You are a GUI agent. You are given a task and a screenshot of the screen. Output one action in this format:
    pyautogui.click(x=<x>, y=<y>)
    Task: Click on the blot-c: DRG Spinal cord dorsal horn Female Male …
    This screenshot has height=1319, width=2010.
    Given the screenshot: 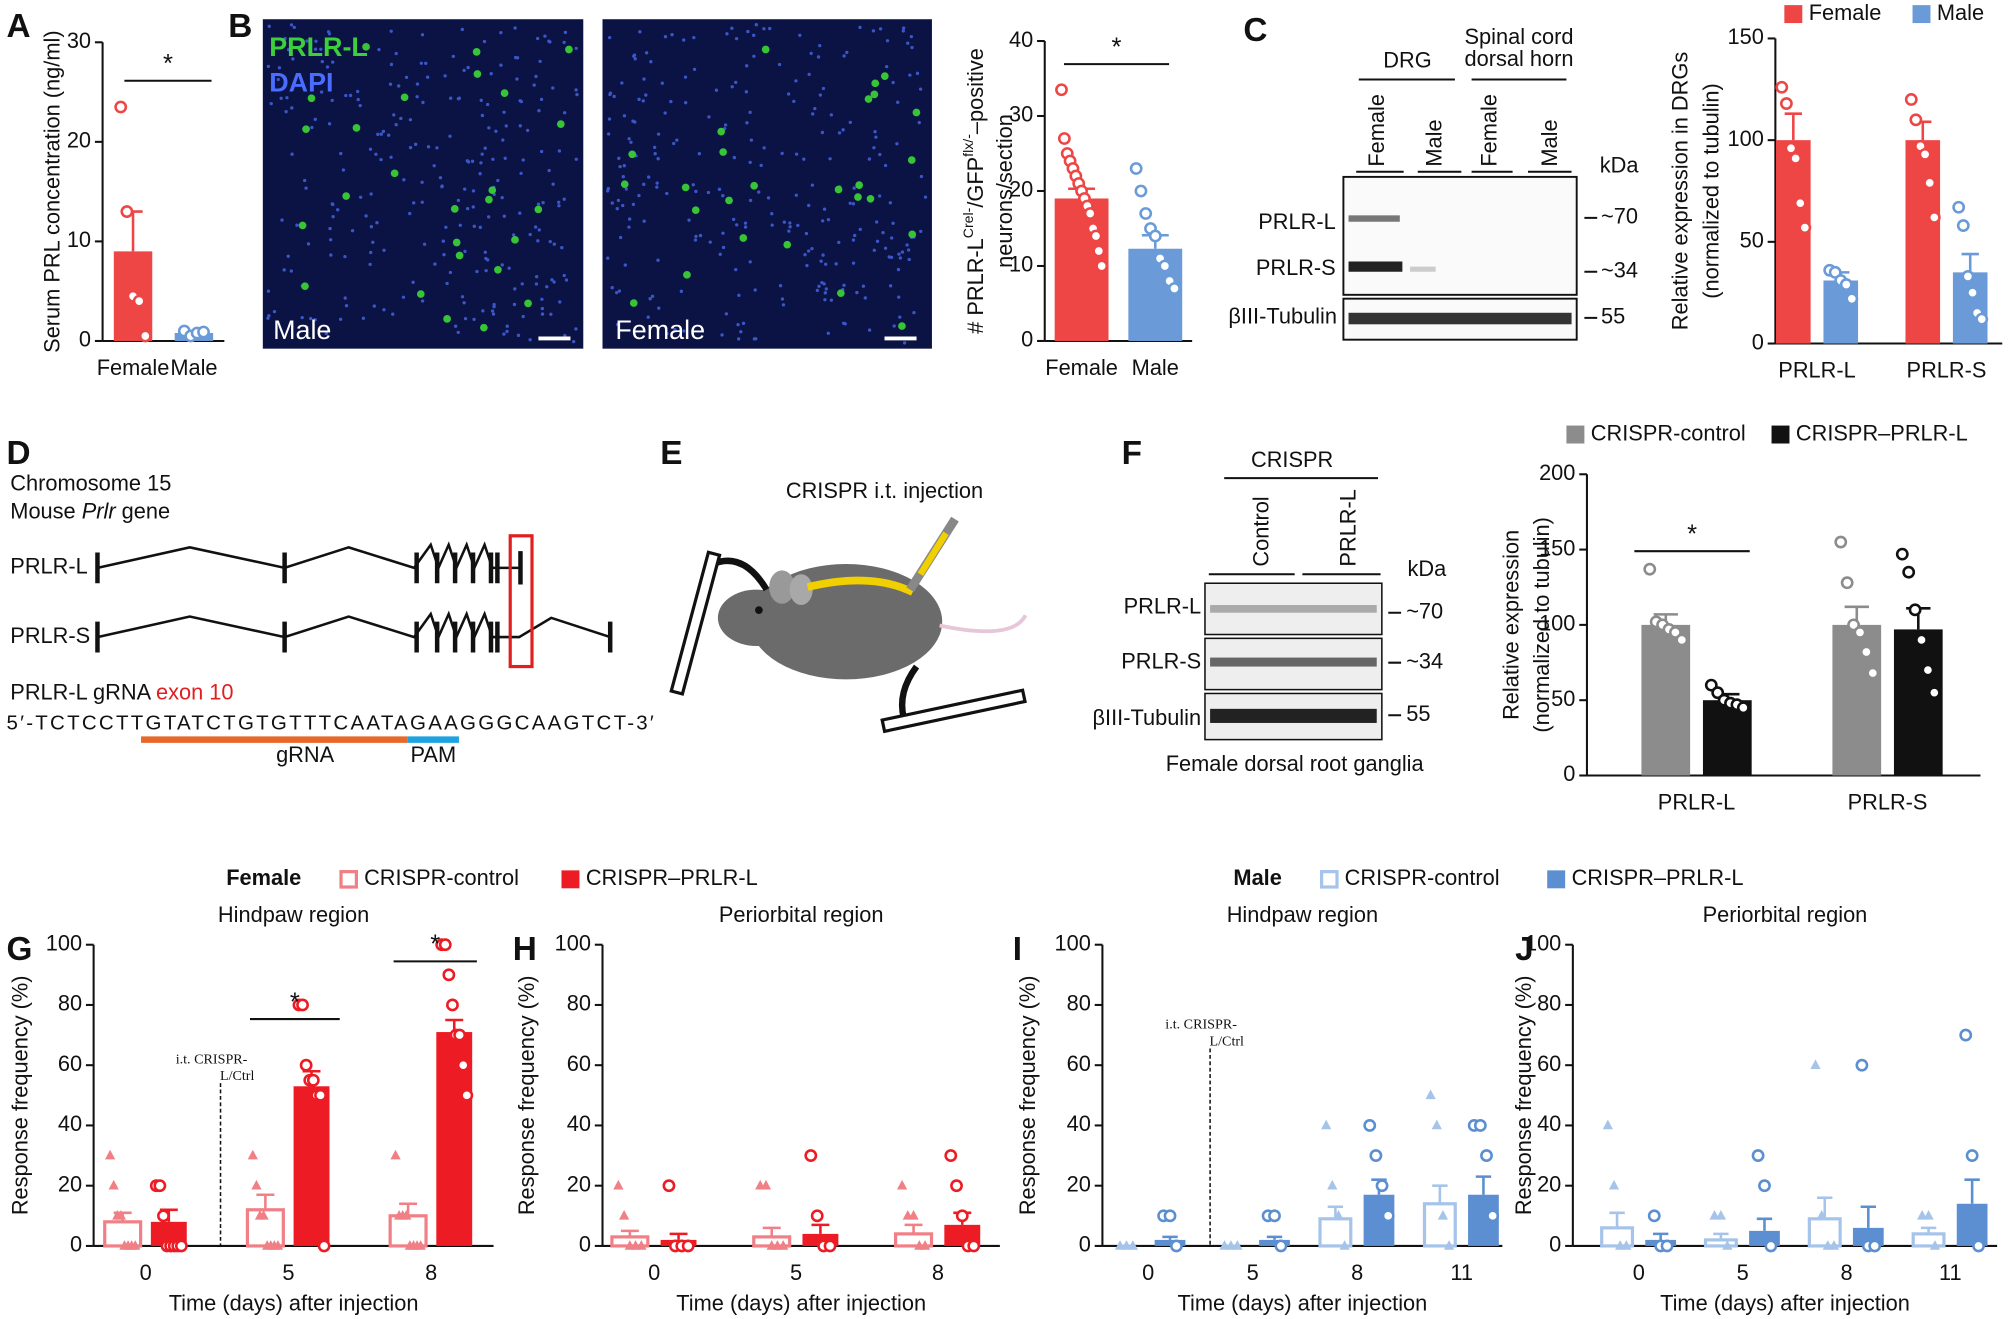 What is the action you would take?
    pyautogui.click(x=1433, y=182)
    